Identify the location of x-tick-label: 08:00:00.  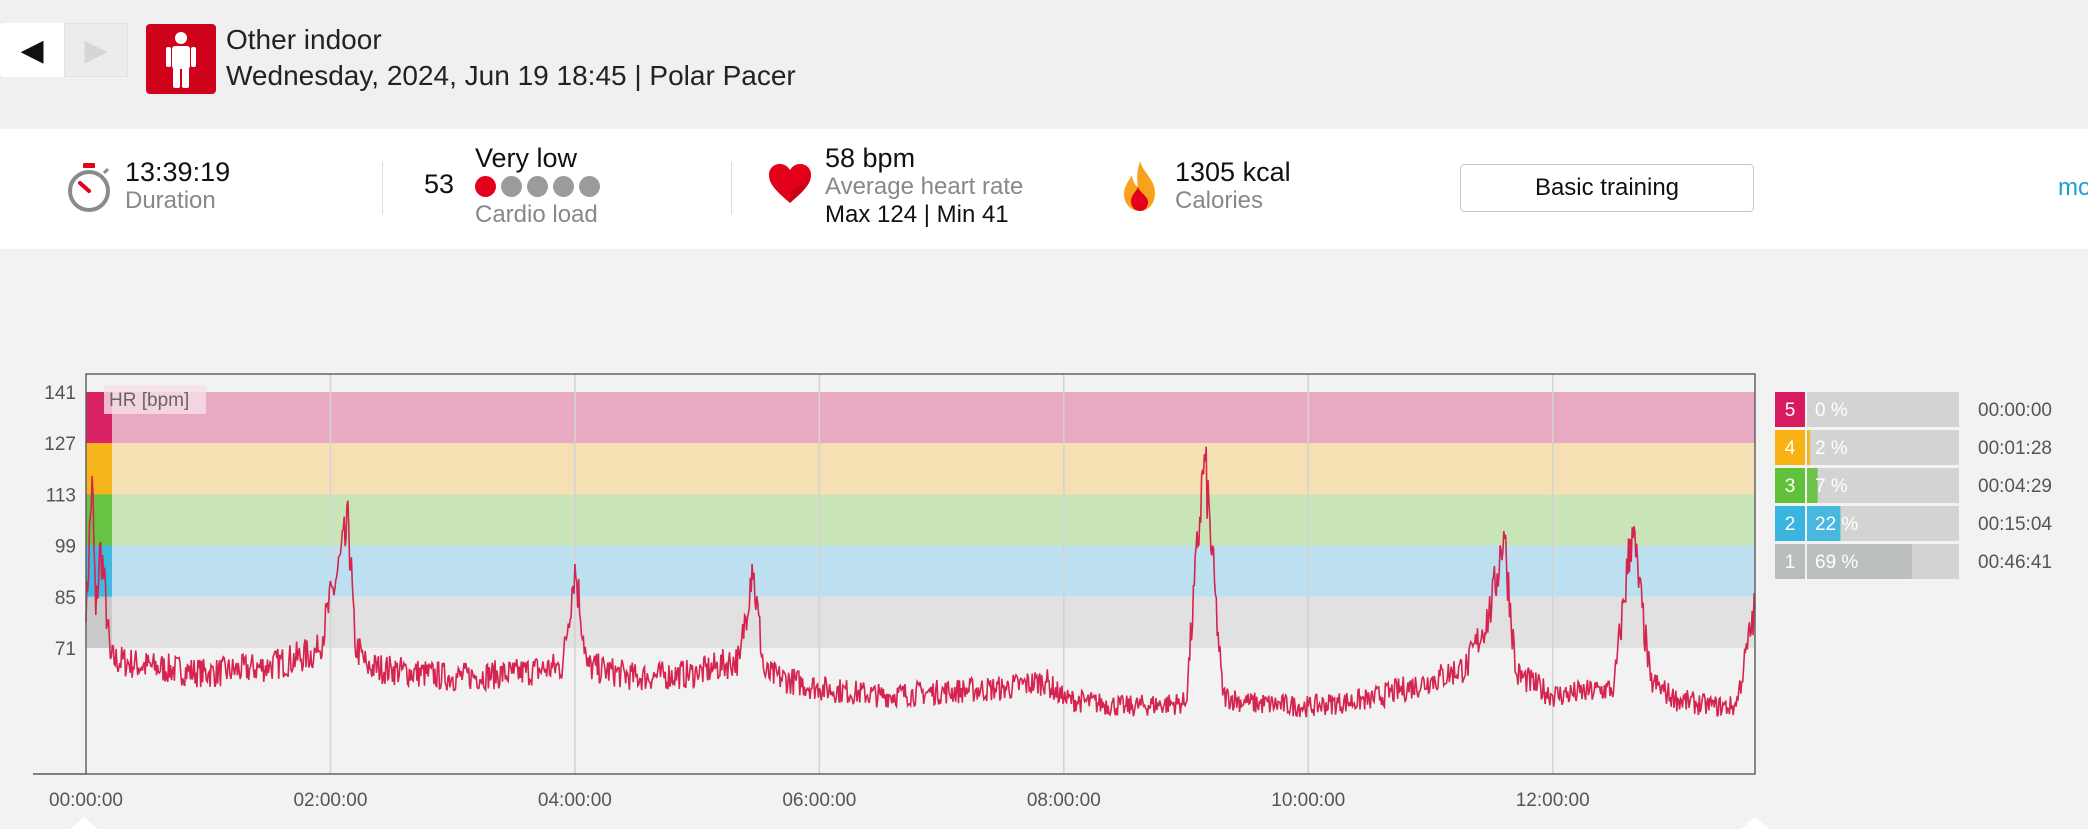
(1064, 800).